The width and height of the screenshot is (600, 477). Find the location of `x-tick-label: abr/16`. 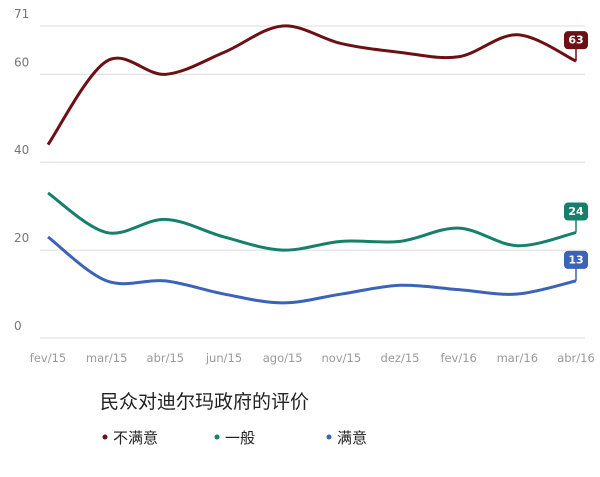

x-tick-label: abr/16 is located at coordinates (576, 358).